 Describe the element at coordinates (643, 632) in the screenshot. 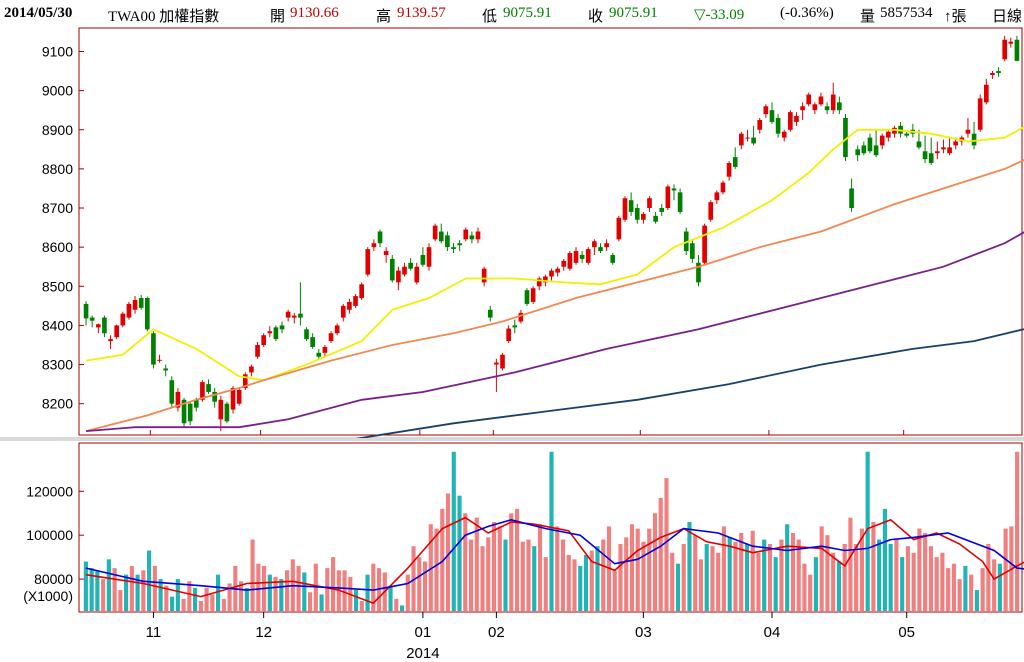

I see `month-tick-label: 03` at that location.